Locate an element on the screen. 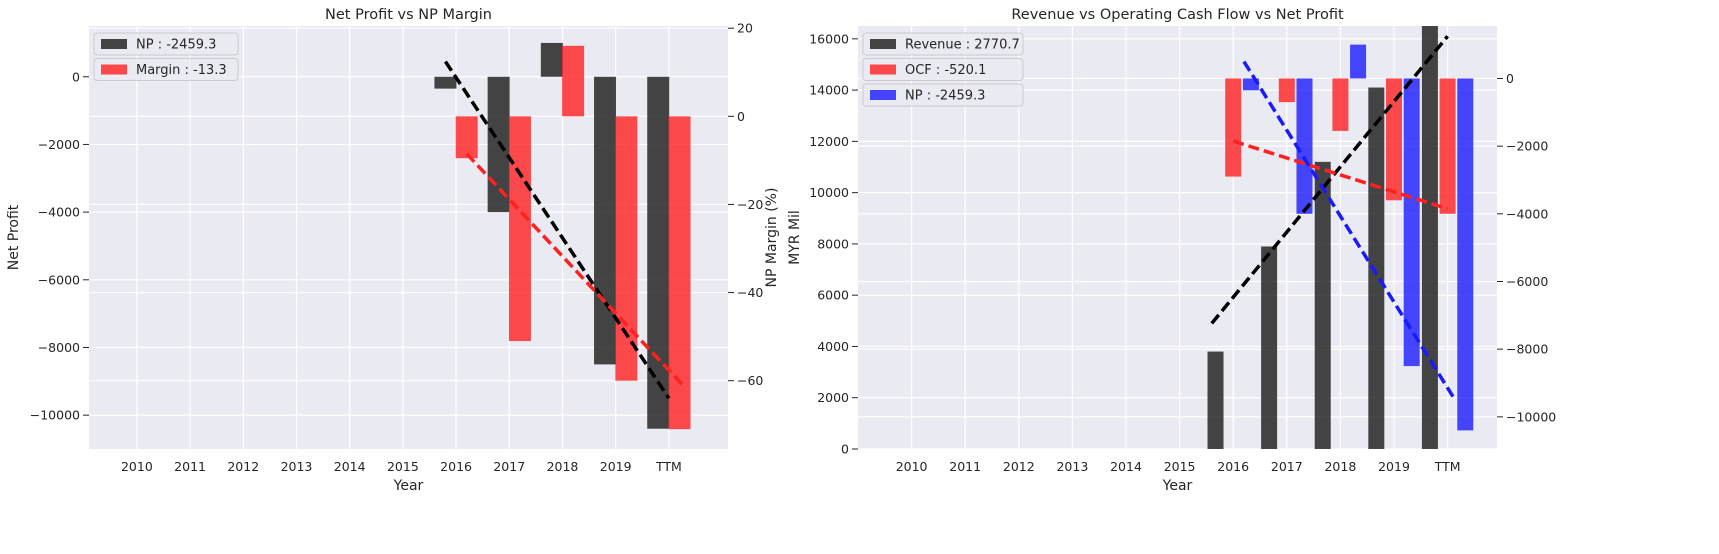 The width and height of the screenshot is (1719, 554). legend-entry: Revenue : 2770.7 is located at coordinates (943, 44).